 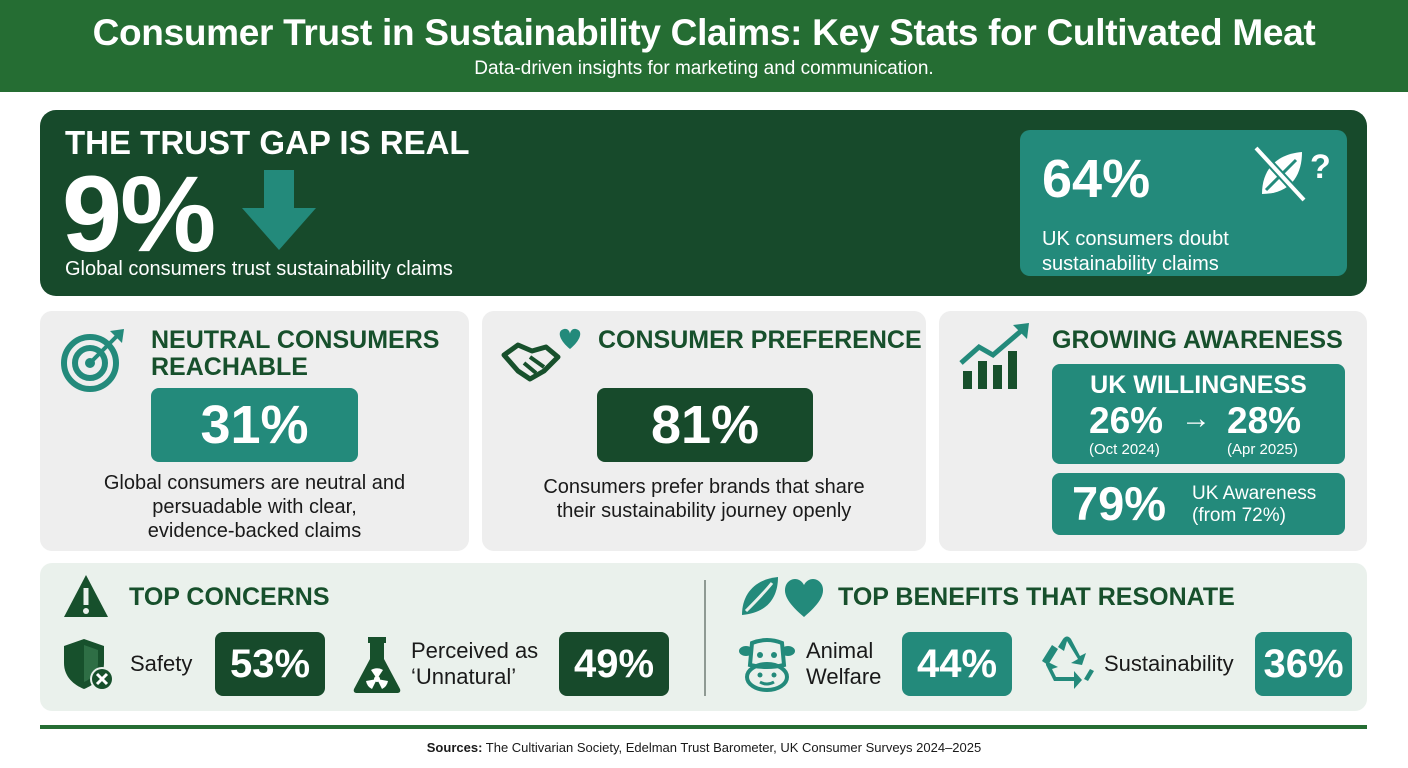 I want to click on awareness-title: GROWING AWARENESS, so click(x=1197, y=340).